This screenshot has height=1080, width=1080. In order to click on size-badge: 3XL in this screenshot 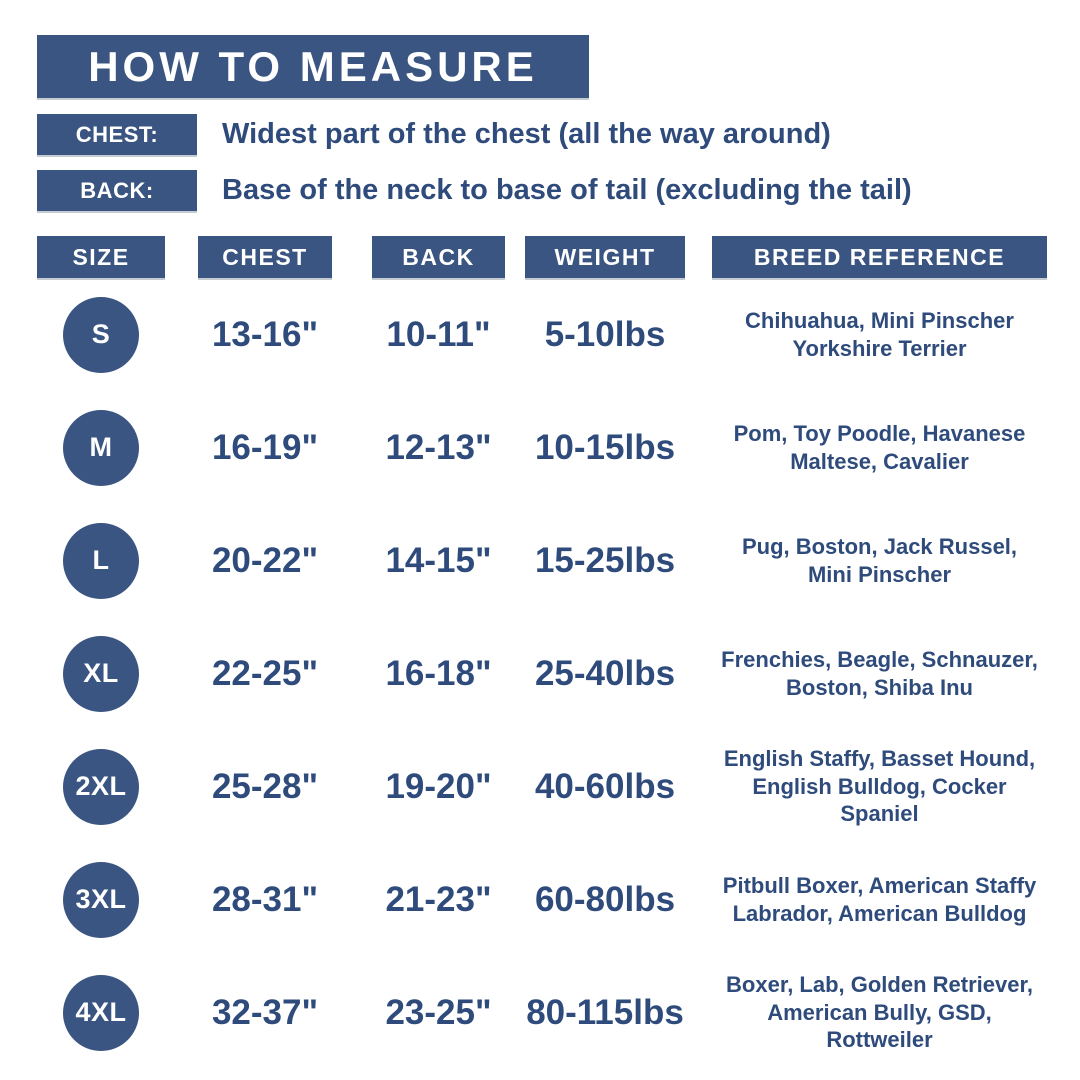, I will do `click(101, 899)`.